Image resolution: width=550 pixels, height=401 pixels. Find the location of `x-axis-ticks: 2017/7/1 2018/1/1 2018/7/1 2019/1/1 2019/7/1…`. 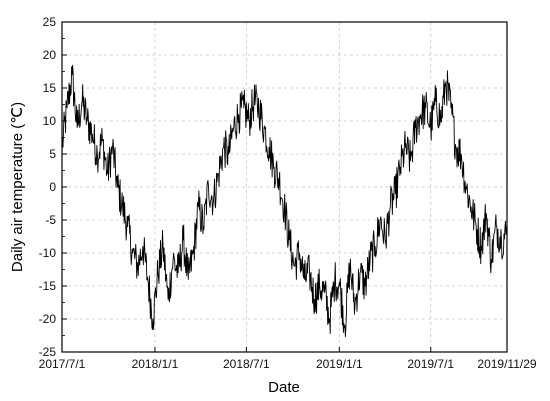

x-axis-ticks: 2017/7/1 2018/1/1 2018/7/1 2019/1/1 2019/7/1… is located at coordinates (288, 359).